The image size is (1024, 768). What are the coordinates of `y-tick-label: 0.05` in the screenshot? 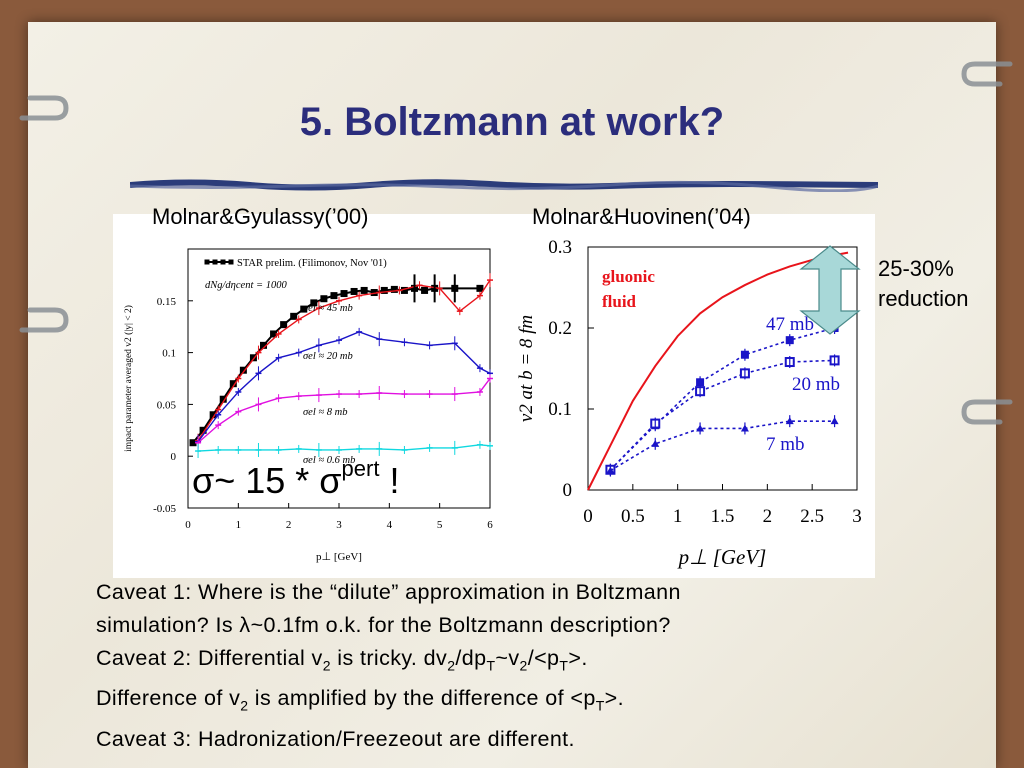 It's located at (167, 405).